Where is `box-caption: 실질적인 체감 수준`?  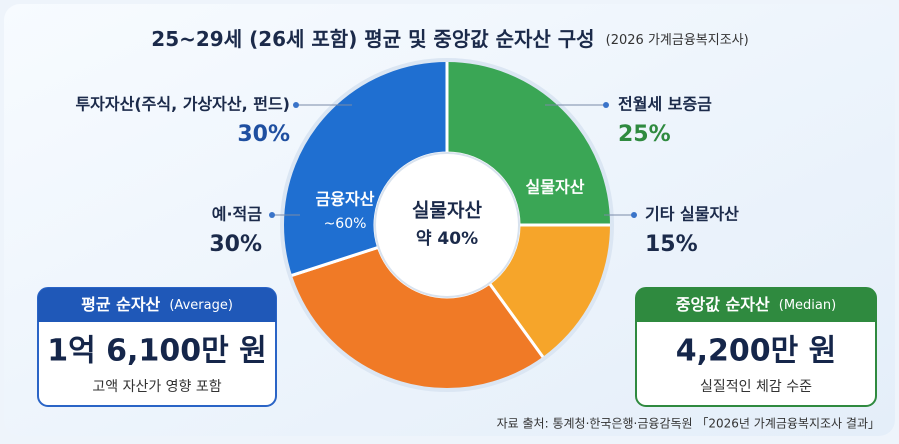
box-caption: 실질적인 체감 수준 is located at coordinates (756, 387).